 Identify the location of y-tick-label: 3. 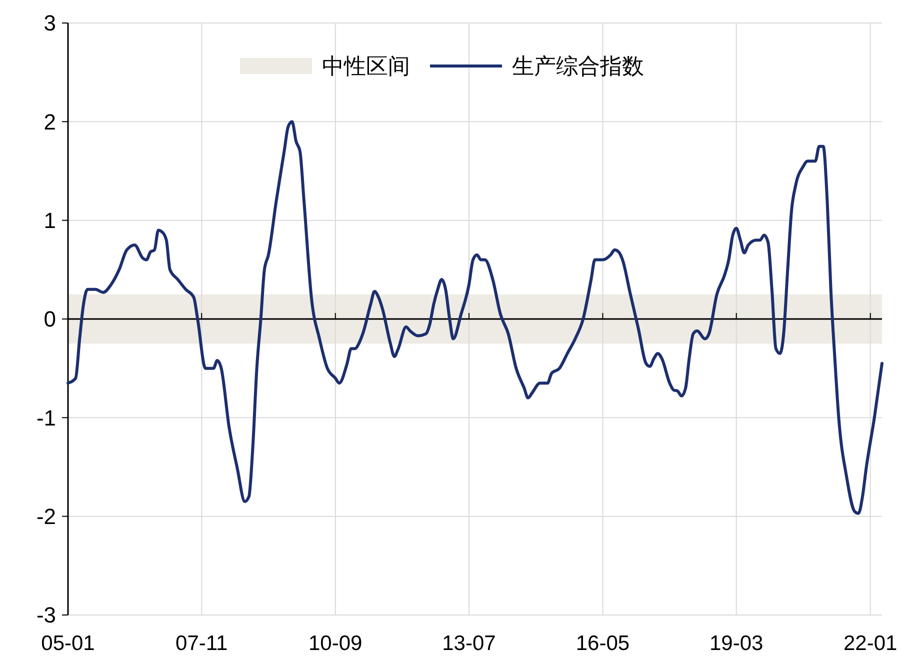
(50, 23).